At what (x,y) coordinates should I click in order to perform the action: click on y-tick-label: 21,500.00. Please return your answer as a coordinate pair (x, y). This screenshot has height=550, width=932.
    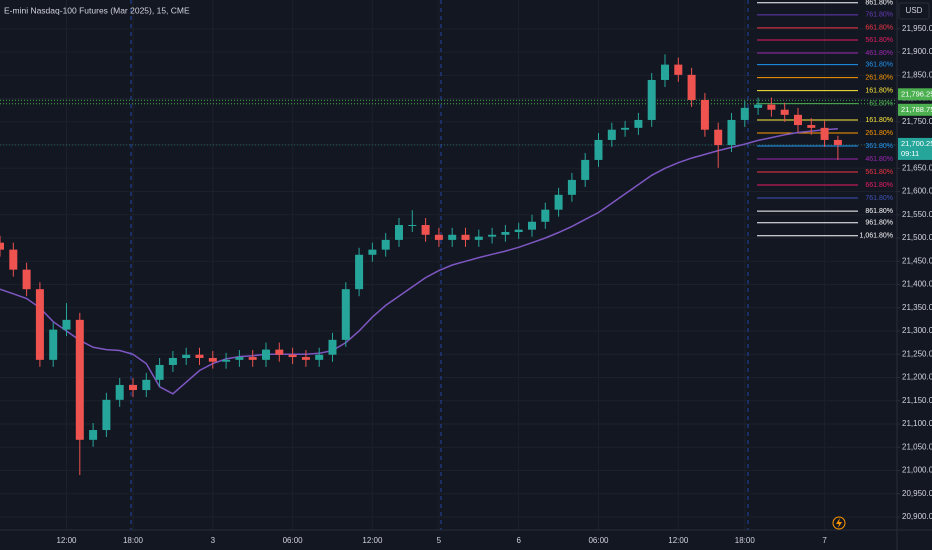
    Looking at the image, I should click on (917, 237).